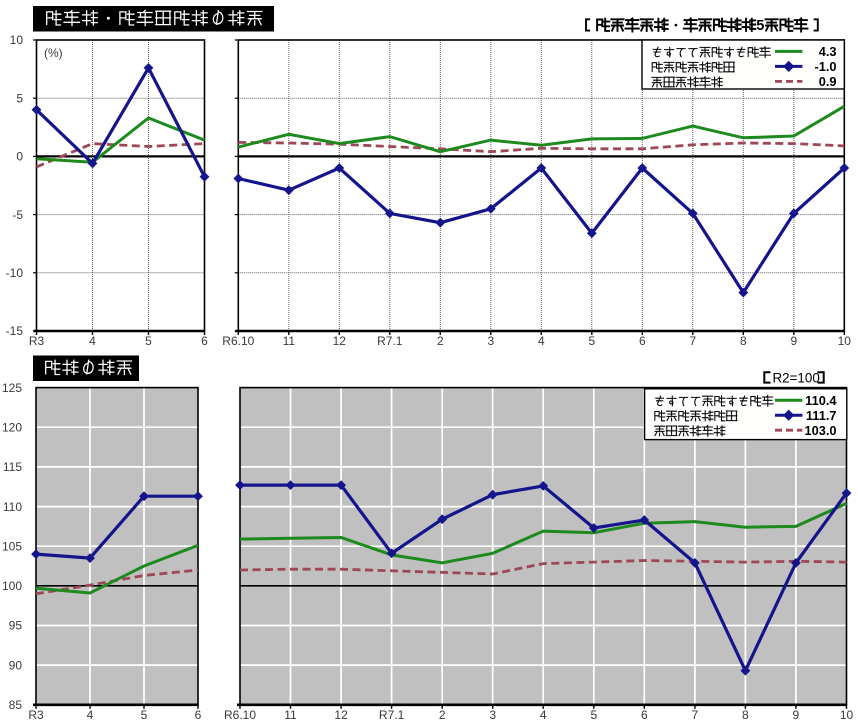 Image resolution: width=858 pixels, height=727 pixels. I want to click on svg-text: 100, so click(12, 586).